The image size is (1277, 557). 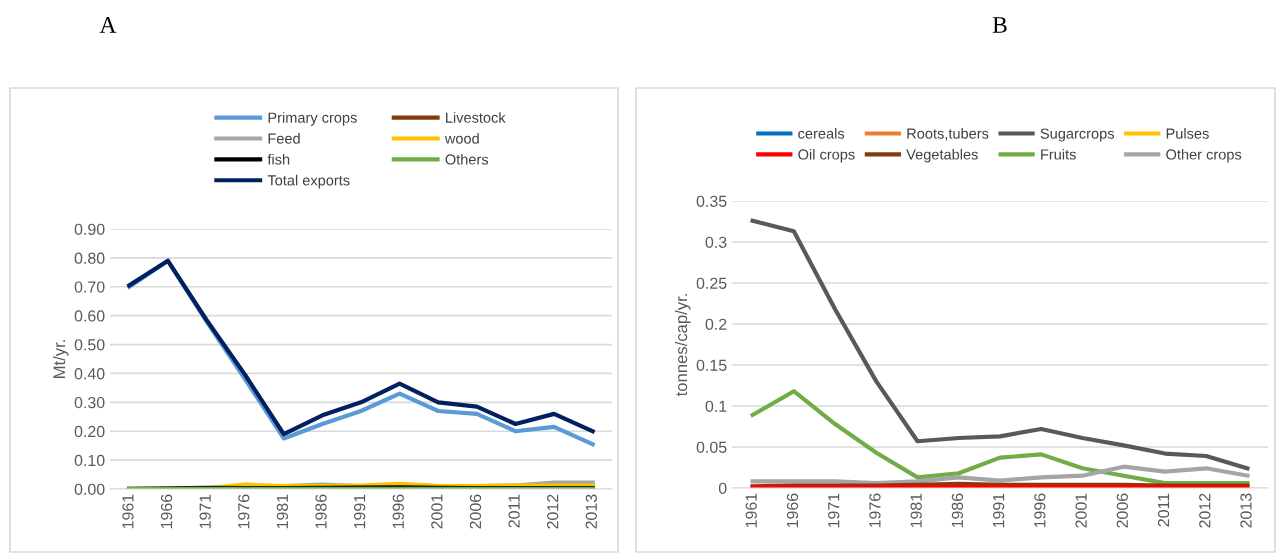 What do you see at coordinates (89, 258) in the screenshot?
I see `y-tick-label: 0.80` at bounding box center [89, 258].